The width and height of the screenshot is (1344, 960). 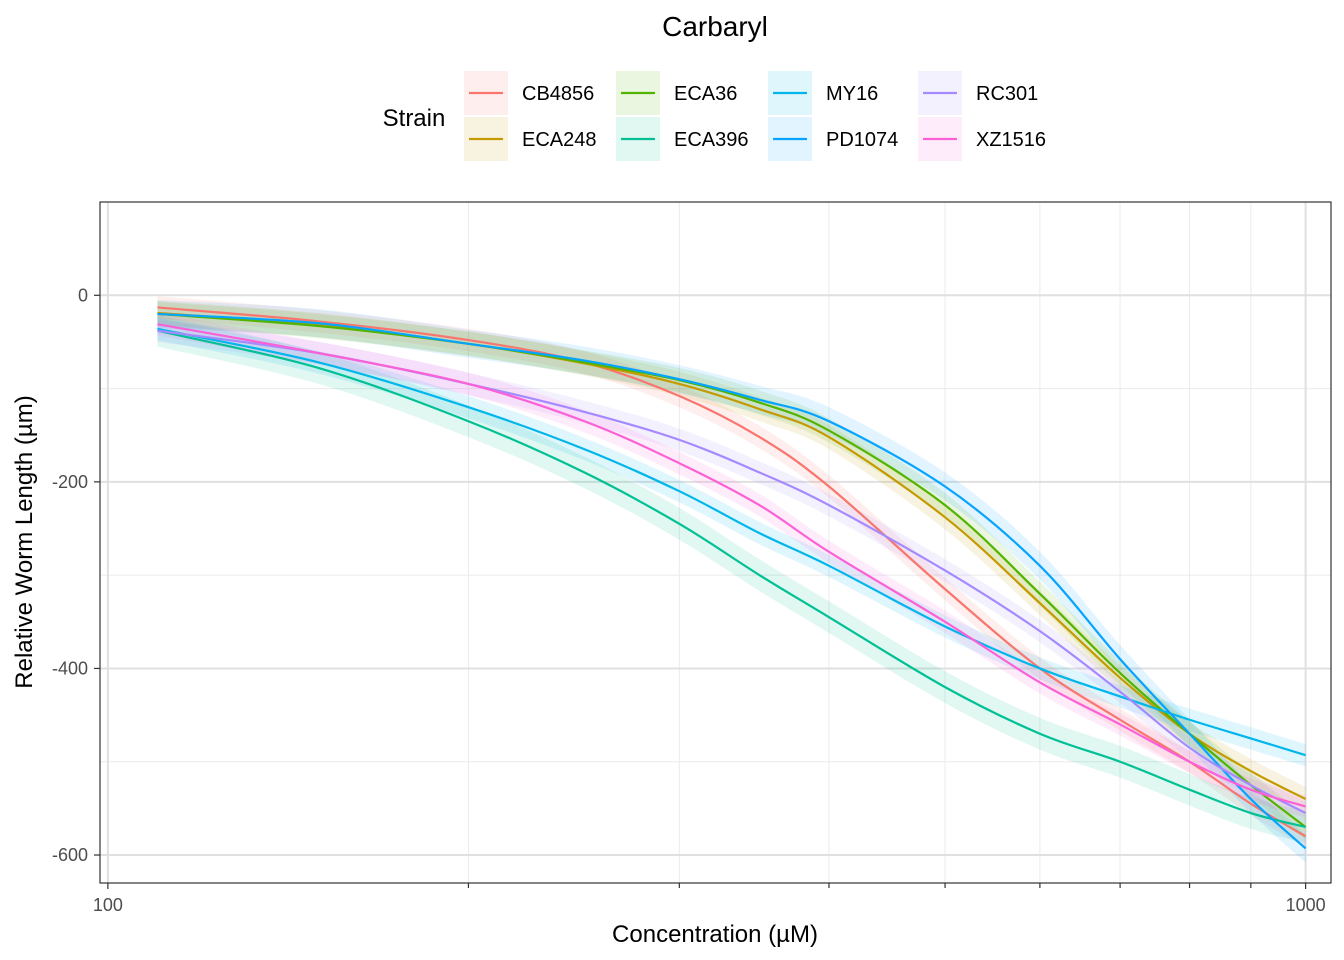 What do you see at coordinates (70, 855) in the screenshot?
I see `y-tick-label: -600` at bounding box center [70, 855].